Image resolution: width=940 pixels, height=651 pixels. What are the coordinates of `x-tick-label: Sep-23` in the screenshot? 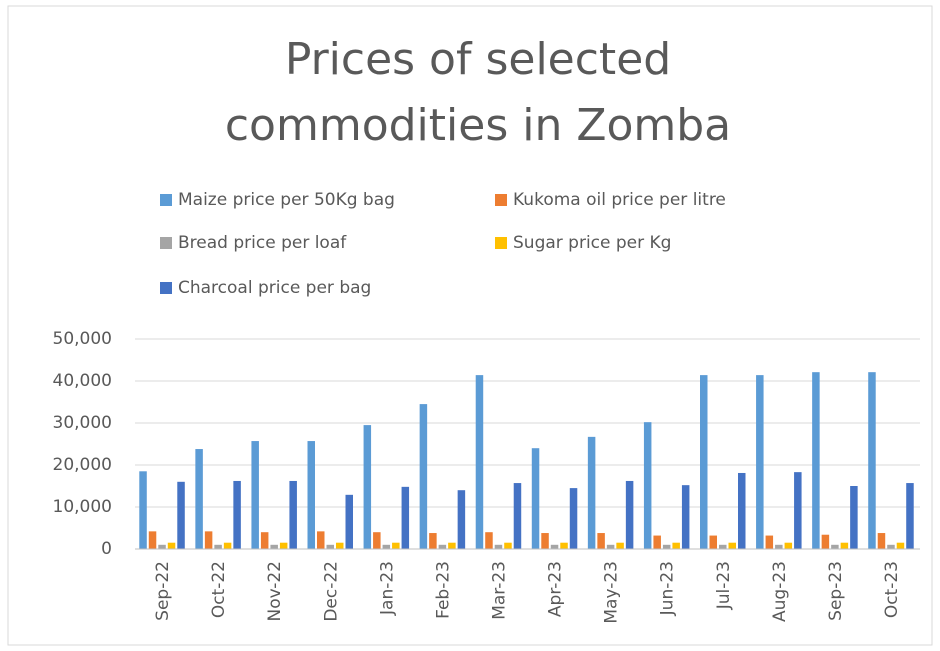 It's located at (836, 591).